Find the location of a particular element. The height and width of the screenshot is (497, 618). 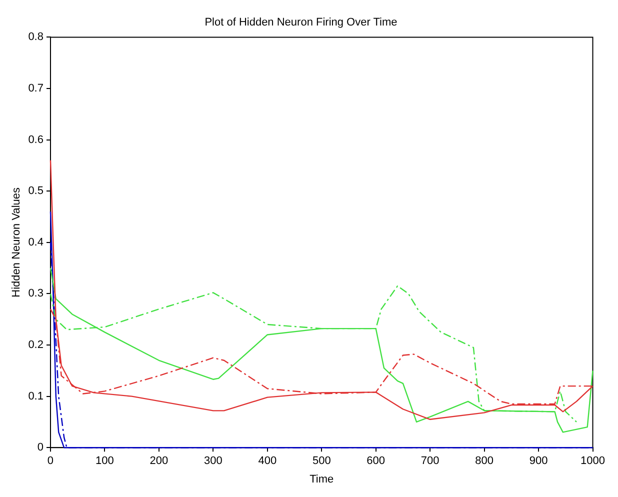

y-tick-label: 0.4 is located at coordinates (36, 242).